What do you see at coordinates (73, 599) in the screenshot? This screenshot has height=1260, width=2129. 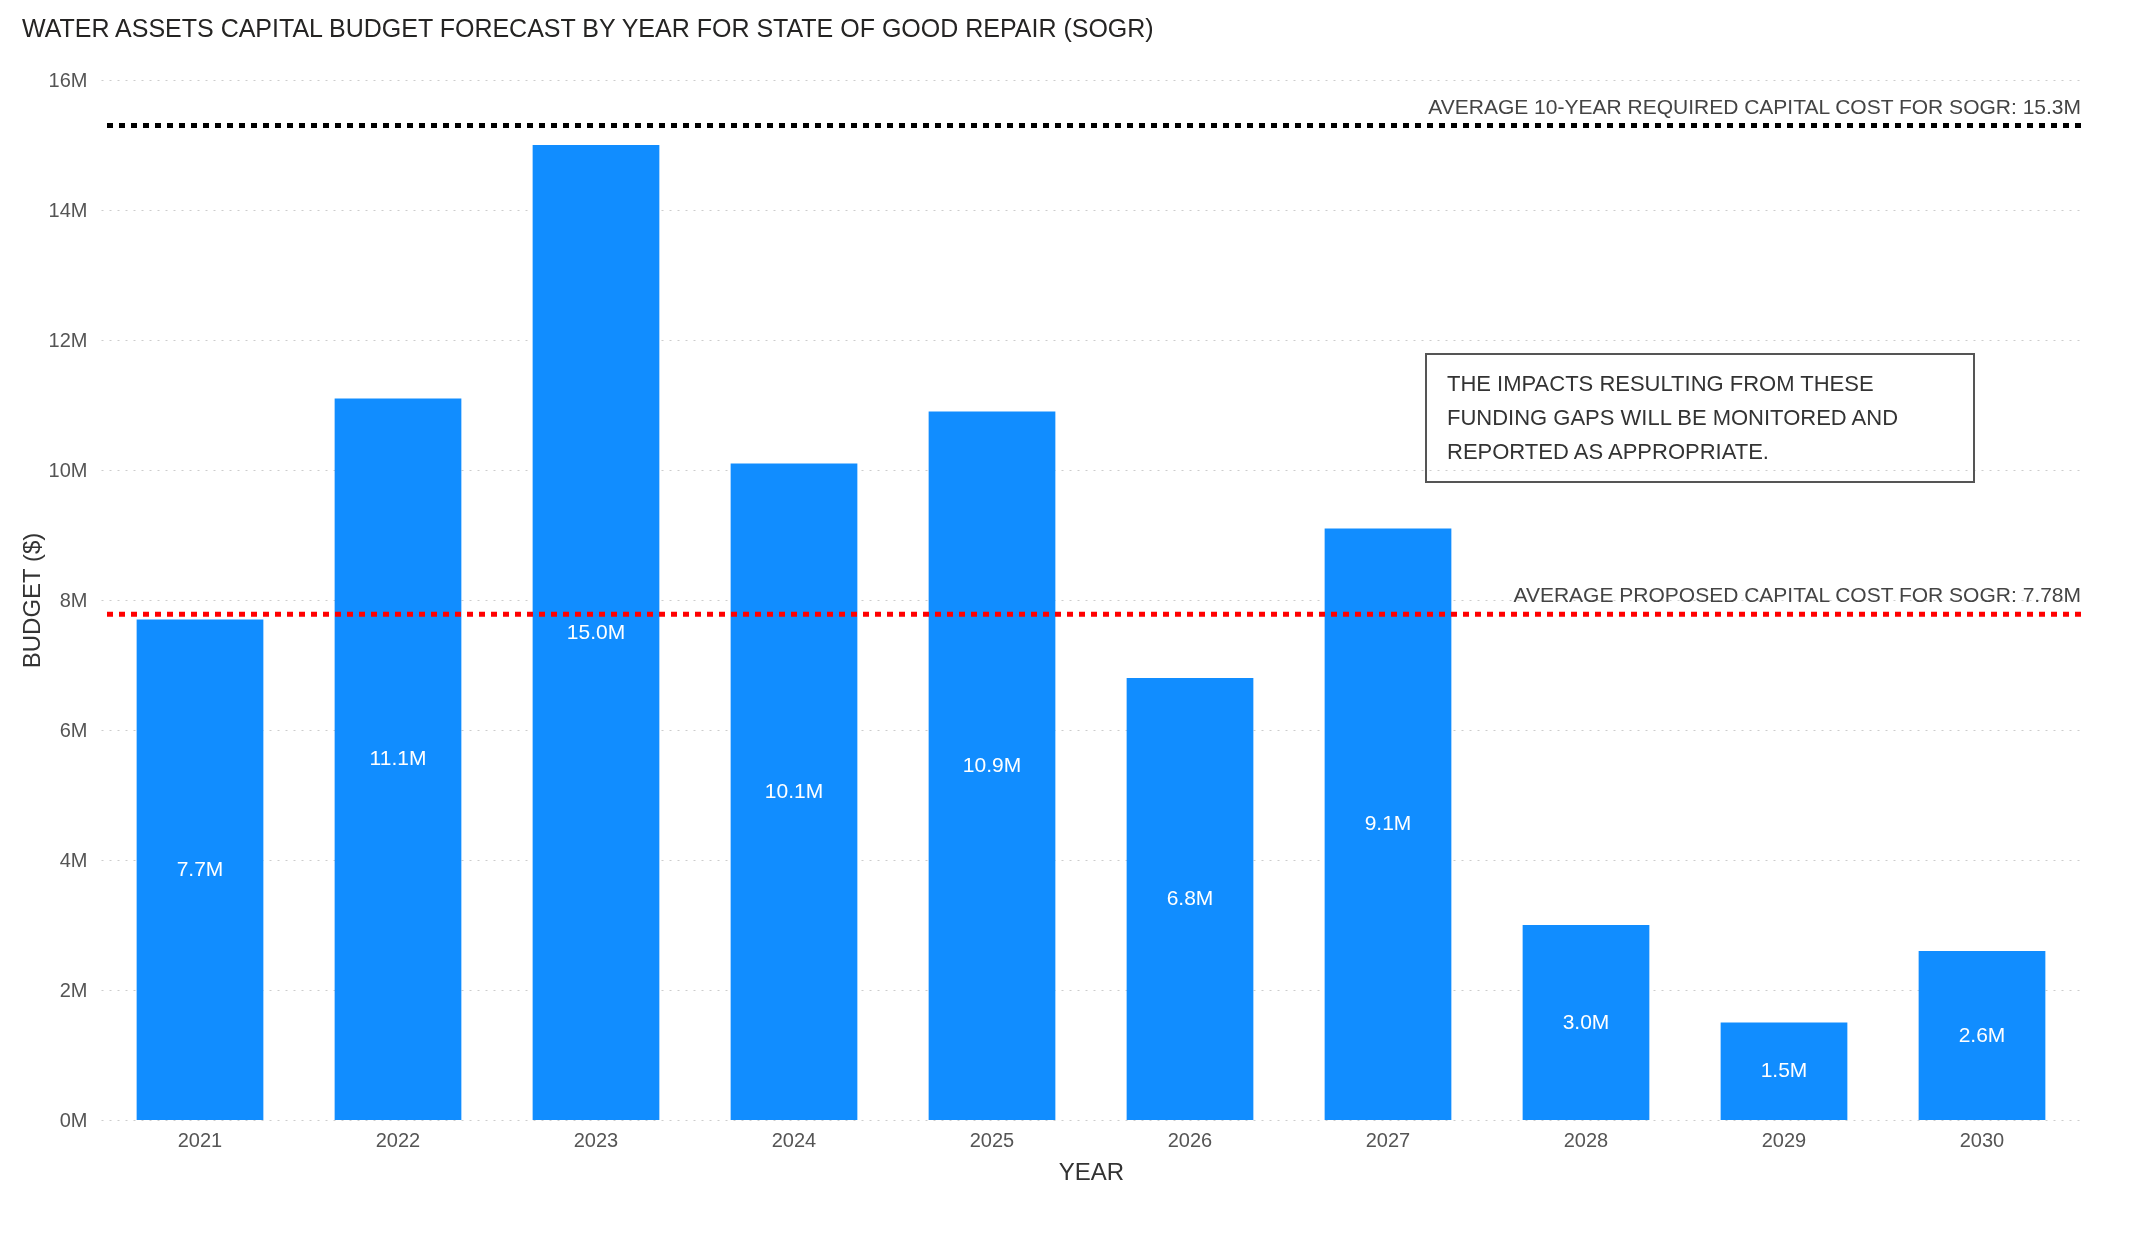 I see `y-tick-label: 8M` at bounding box center [73, 599].